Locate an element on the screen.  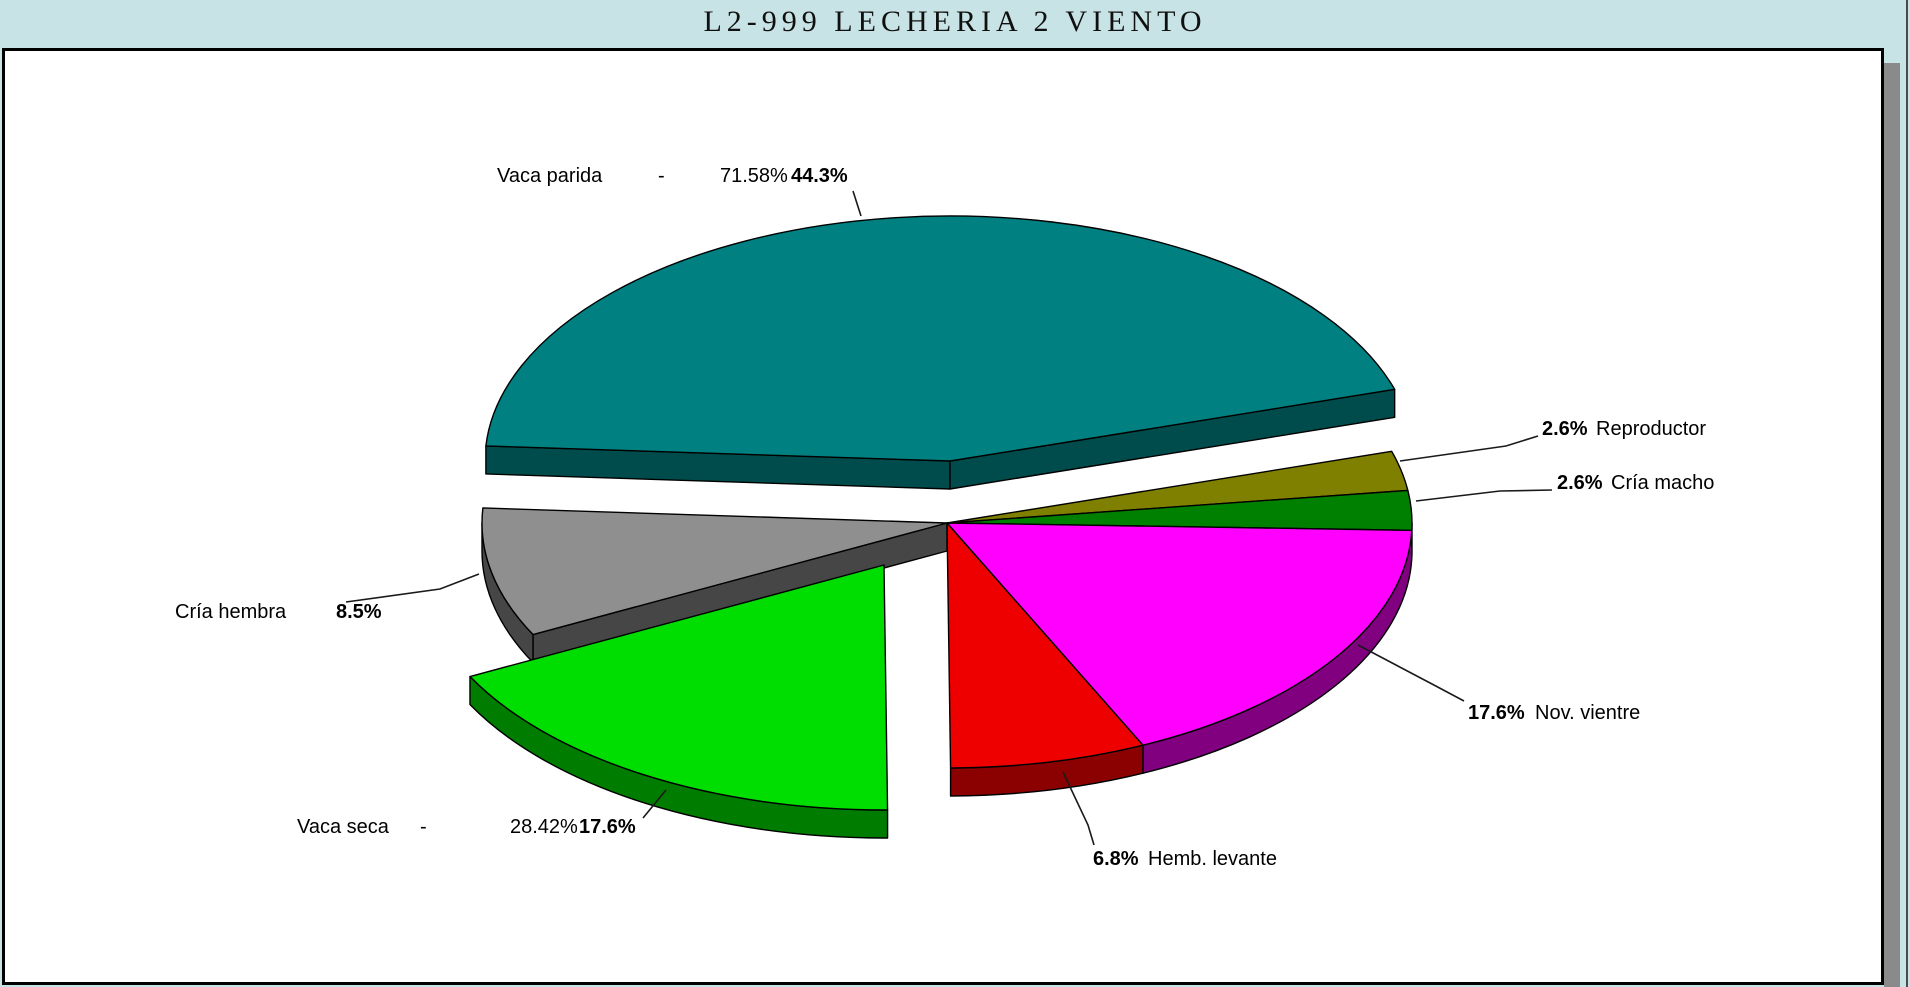
callout-nov-vientre-pct: 17.6% is located at coordinates (1496, 713).